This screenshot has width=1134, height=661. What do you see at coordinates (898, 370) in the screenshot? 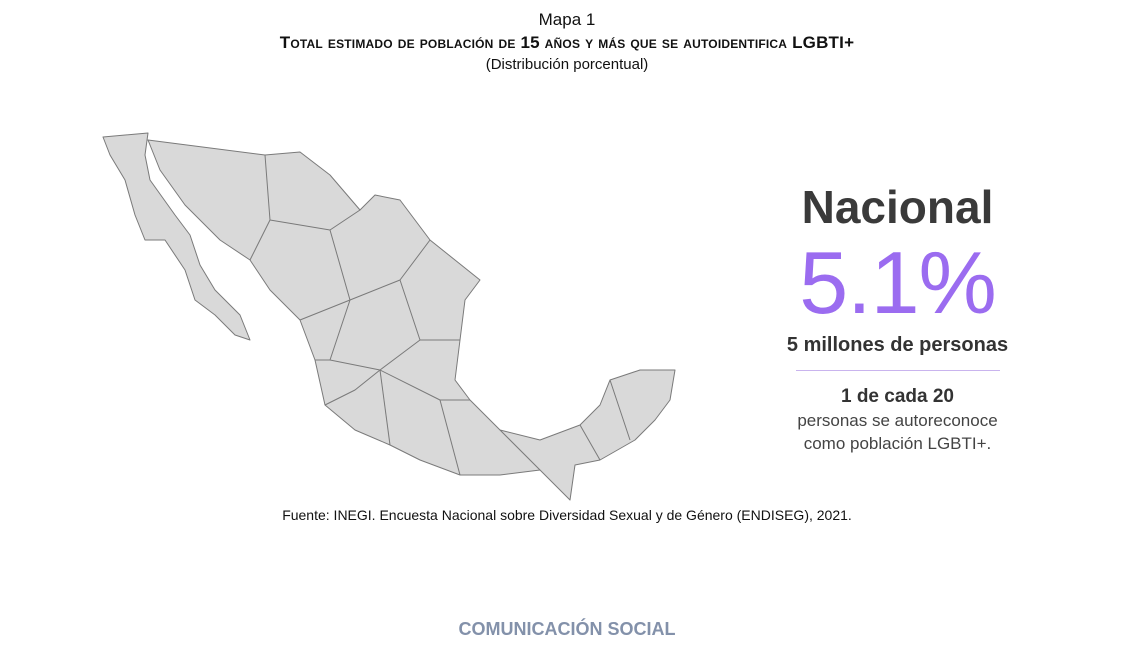
I see `separator` at bounding box center [898, 370].